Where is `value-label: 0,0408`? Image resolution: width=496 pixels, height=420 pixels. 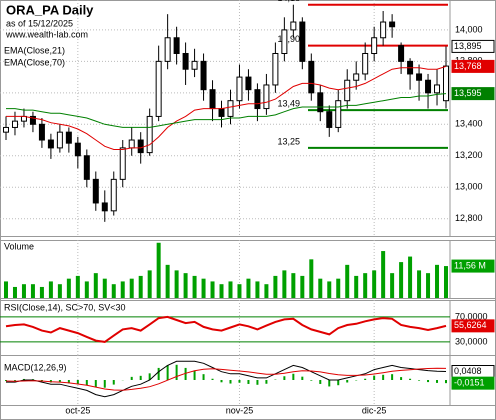
value-label: 0,0408 is located at coordinates (468, 371).